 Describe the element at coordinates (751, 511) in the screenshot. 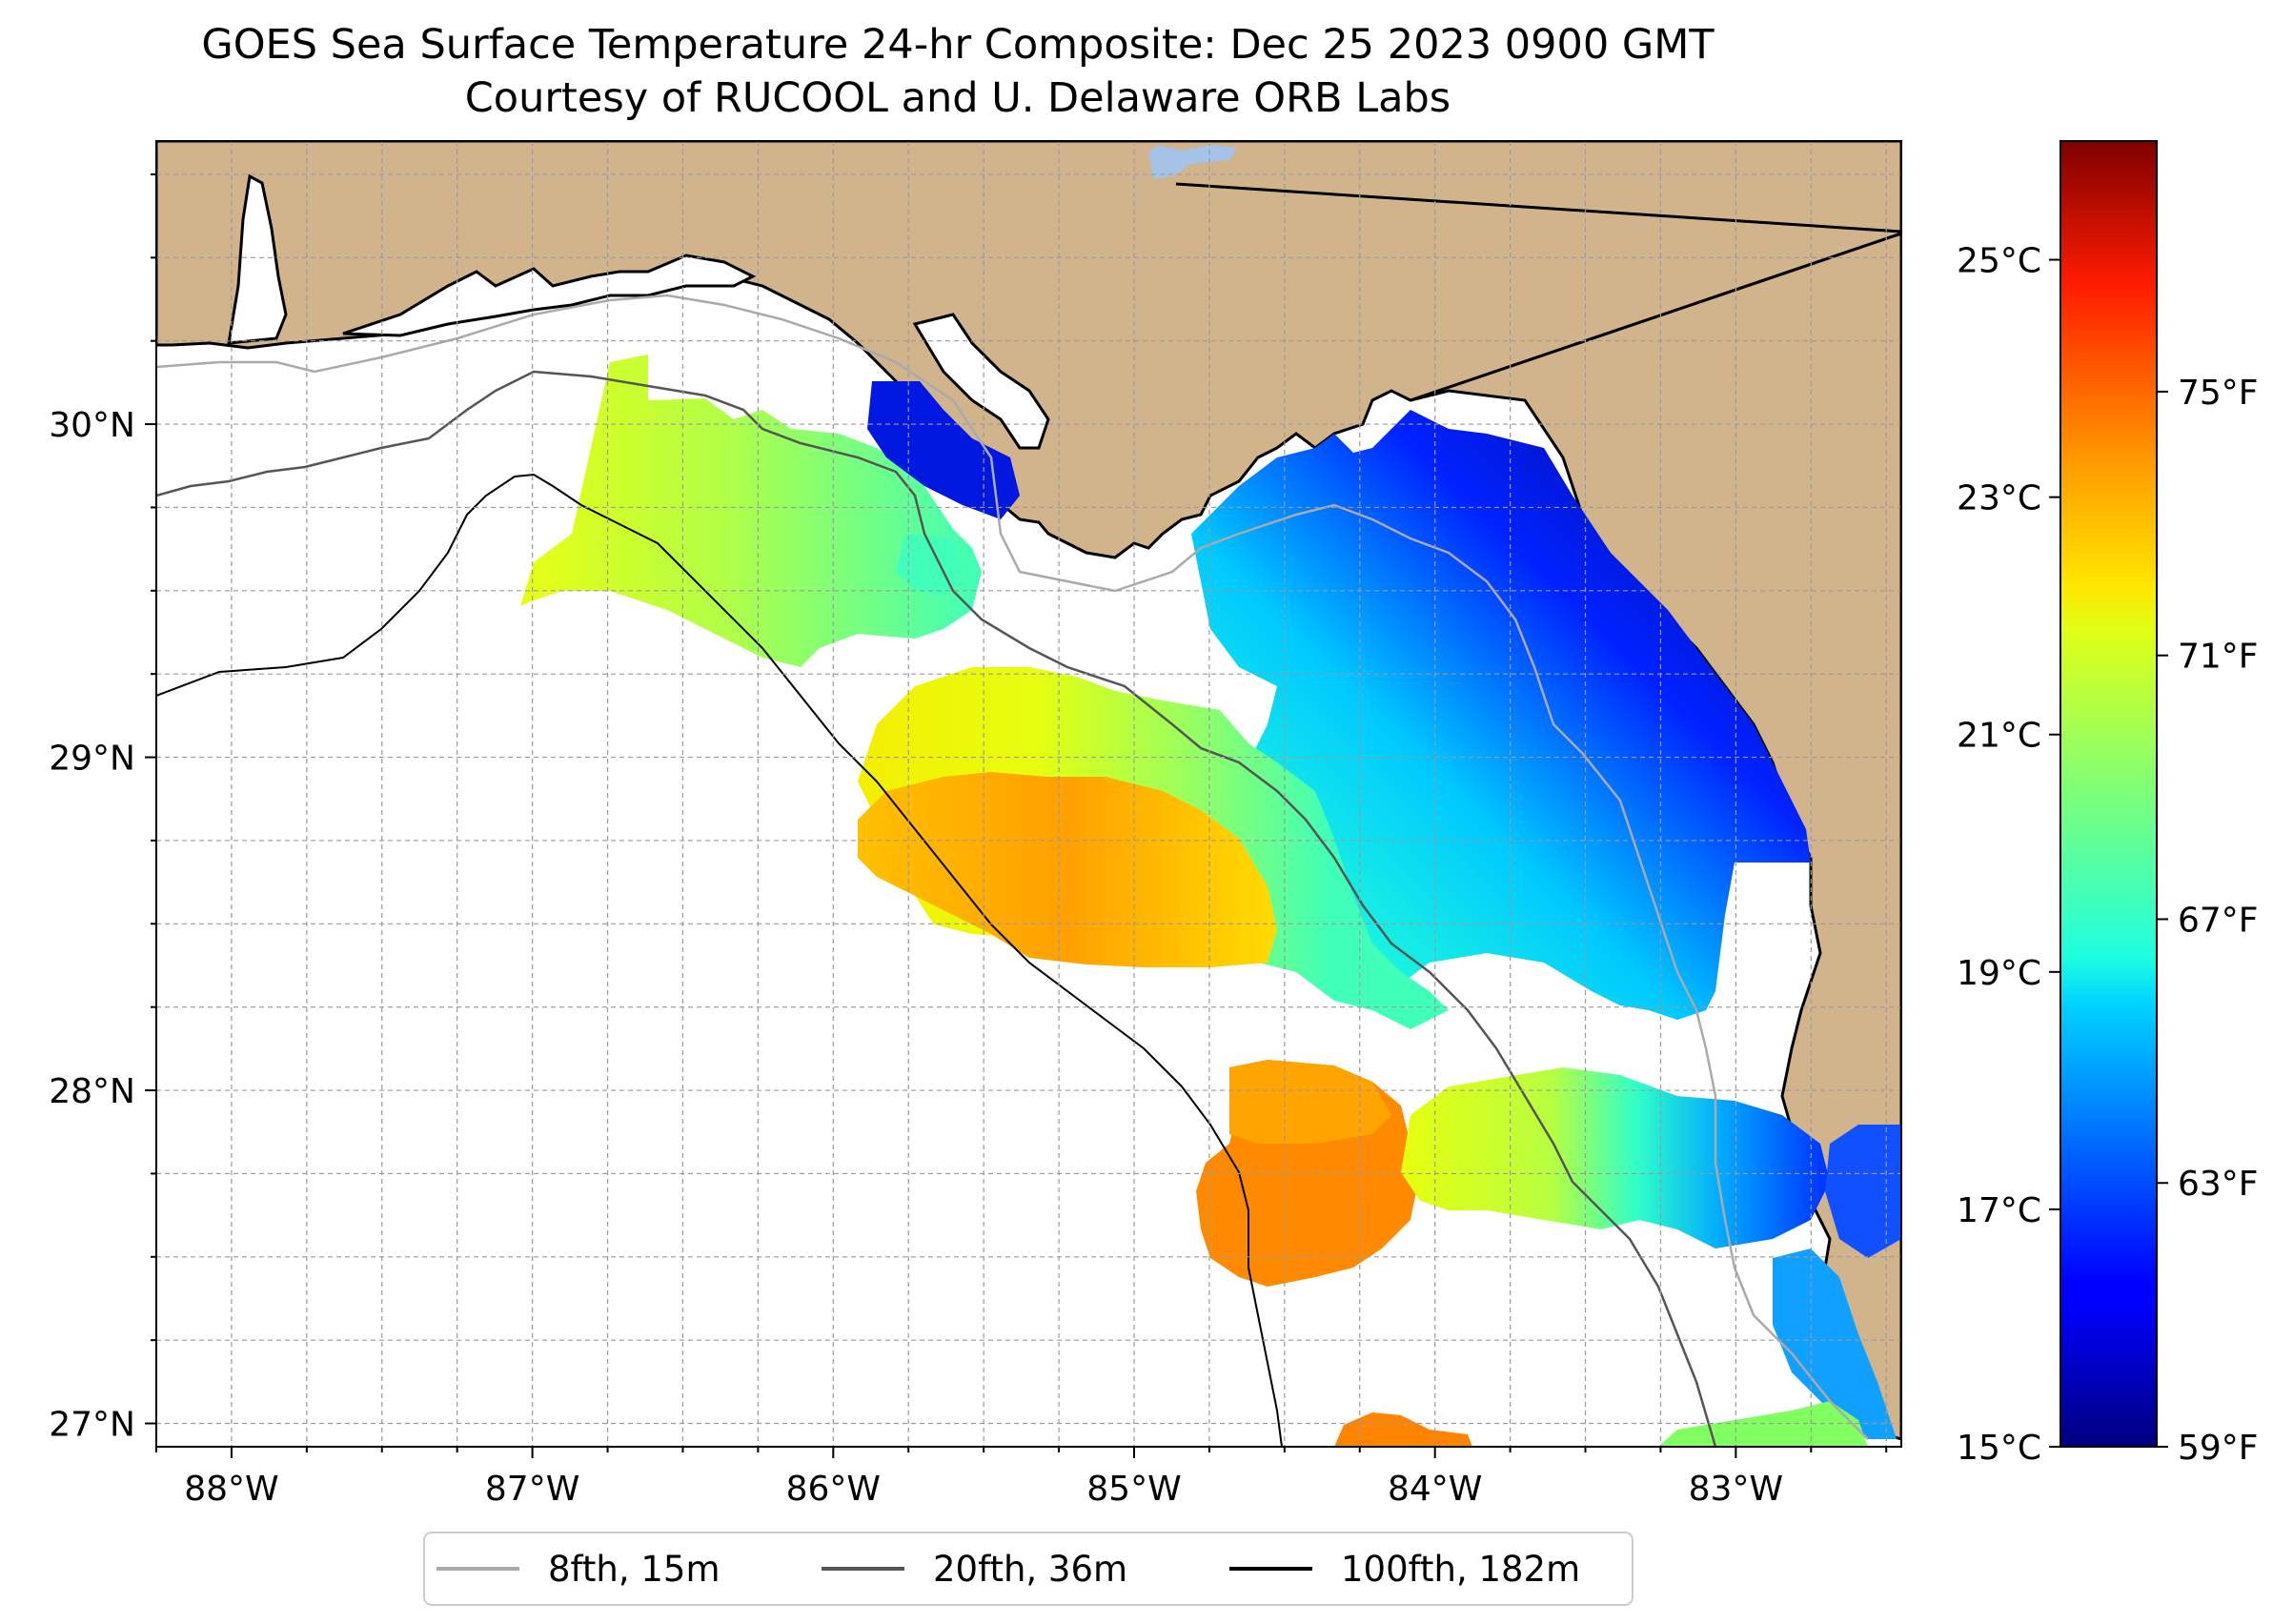

I see `sst-patch-west` at that location.